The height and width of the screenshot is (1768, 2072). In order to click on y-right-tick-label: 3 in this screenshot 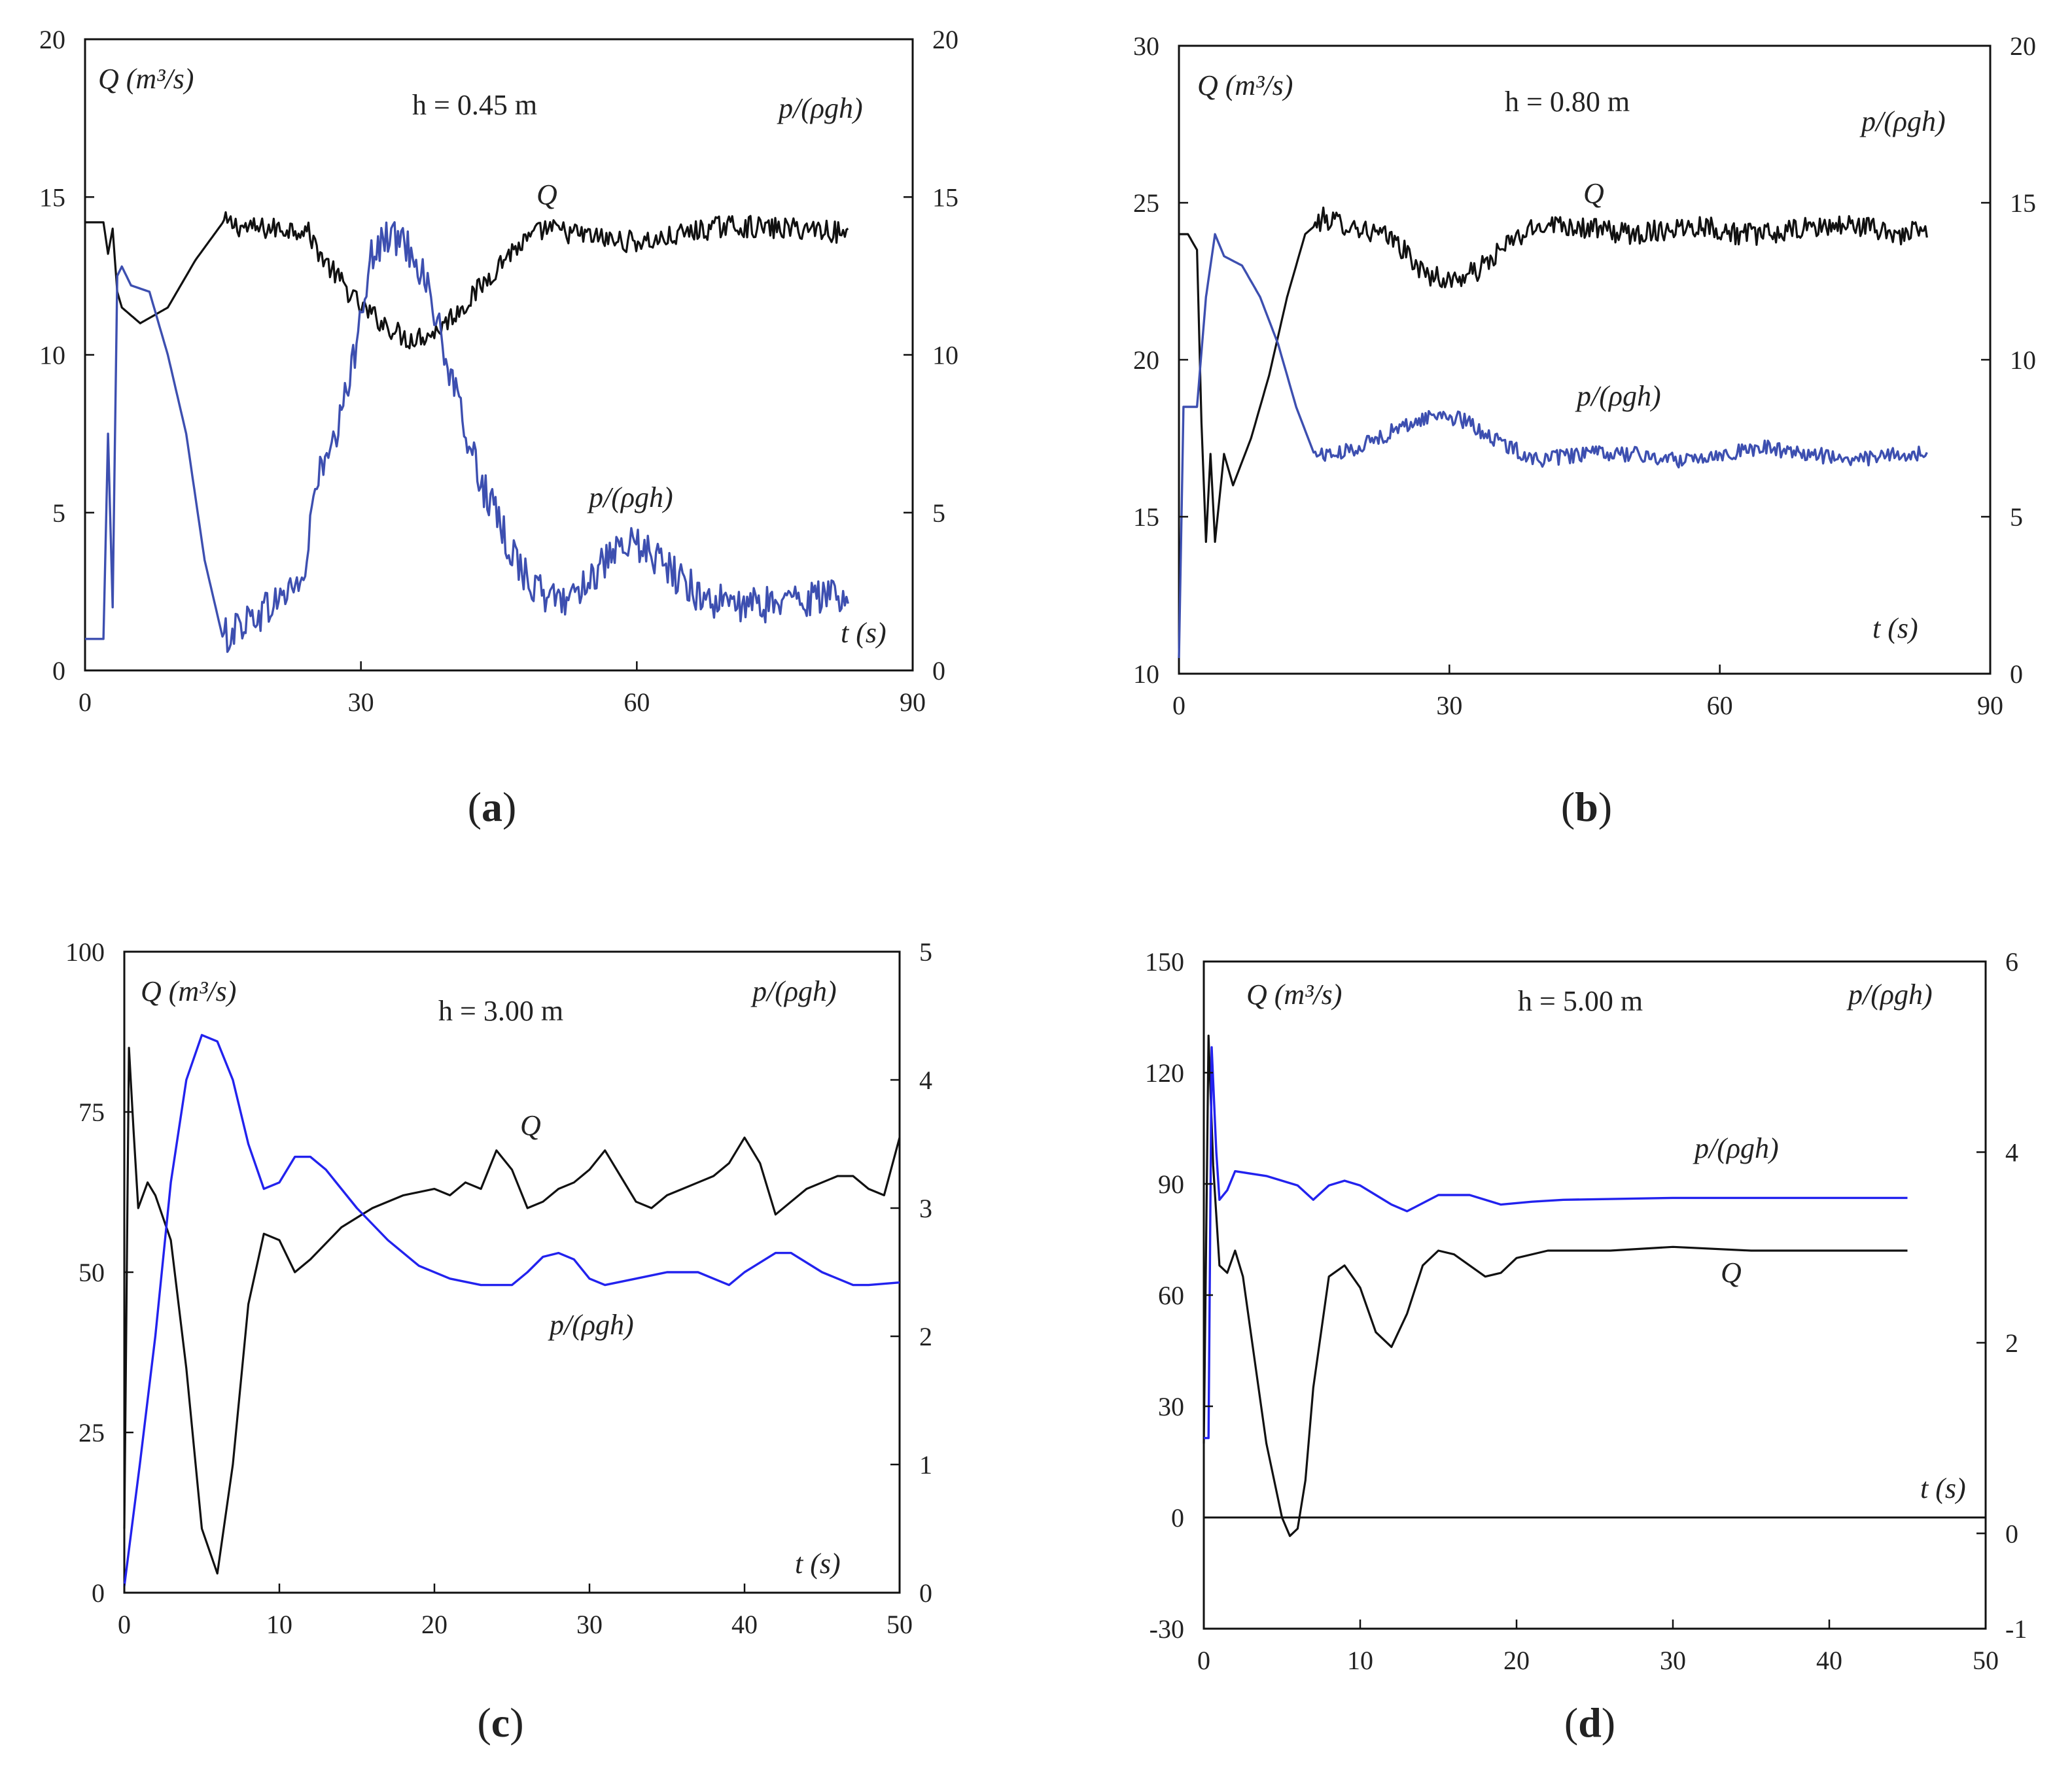, I will do `click(925, 1208)`.